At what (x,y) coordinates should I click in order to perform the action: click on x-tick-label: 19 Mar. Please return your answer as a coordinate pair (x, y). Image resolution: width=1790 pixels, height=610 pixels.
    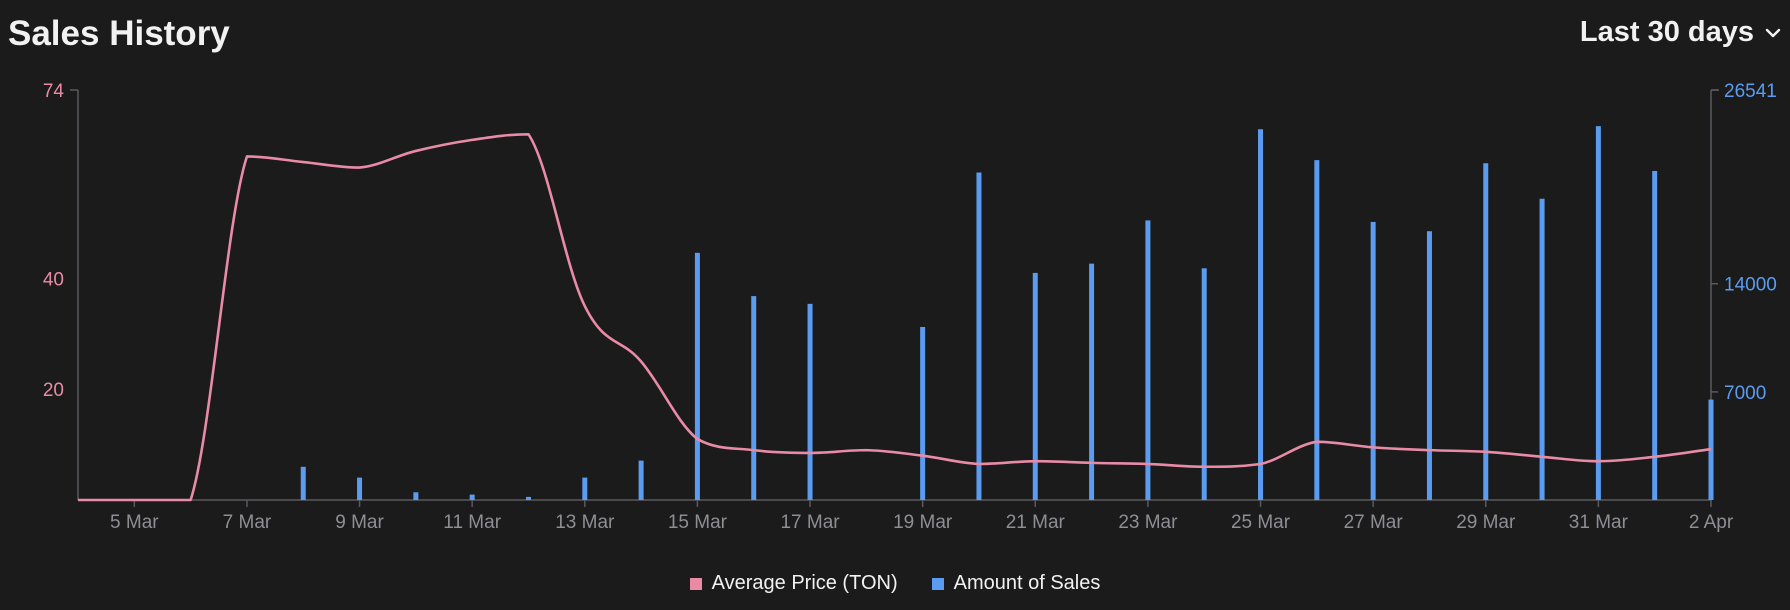
    Looking at the image, I should click on (923, 522).